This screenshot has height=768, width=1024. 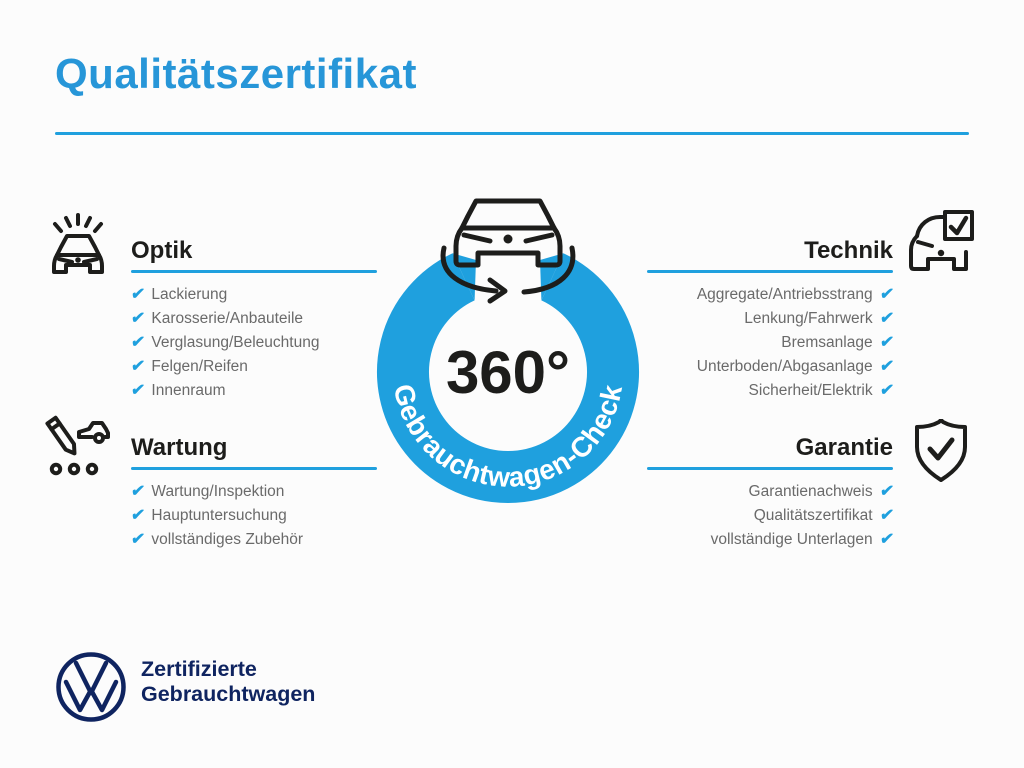 What do you see at coordinates (808, 318) in the screenshot?
I see `list-item-label: Lenkung/Fahrwerk` at bounding box center [808, 318].